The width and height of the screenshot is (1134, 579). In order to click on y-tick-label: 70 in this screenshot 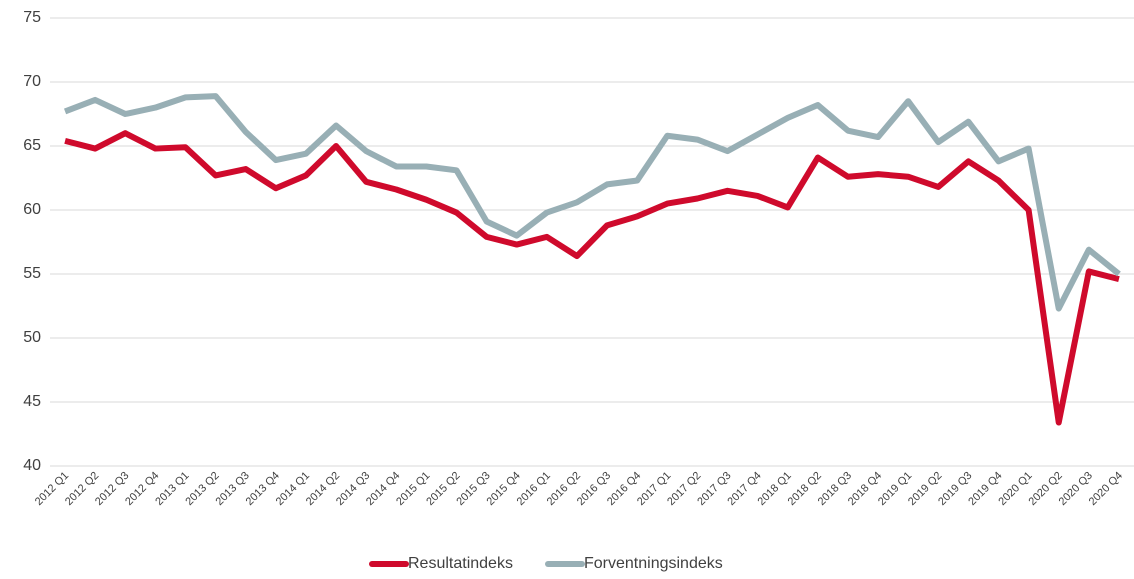, I will do `click(32, 81)`.